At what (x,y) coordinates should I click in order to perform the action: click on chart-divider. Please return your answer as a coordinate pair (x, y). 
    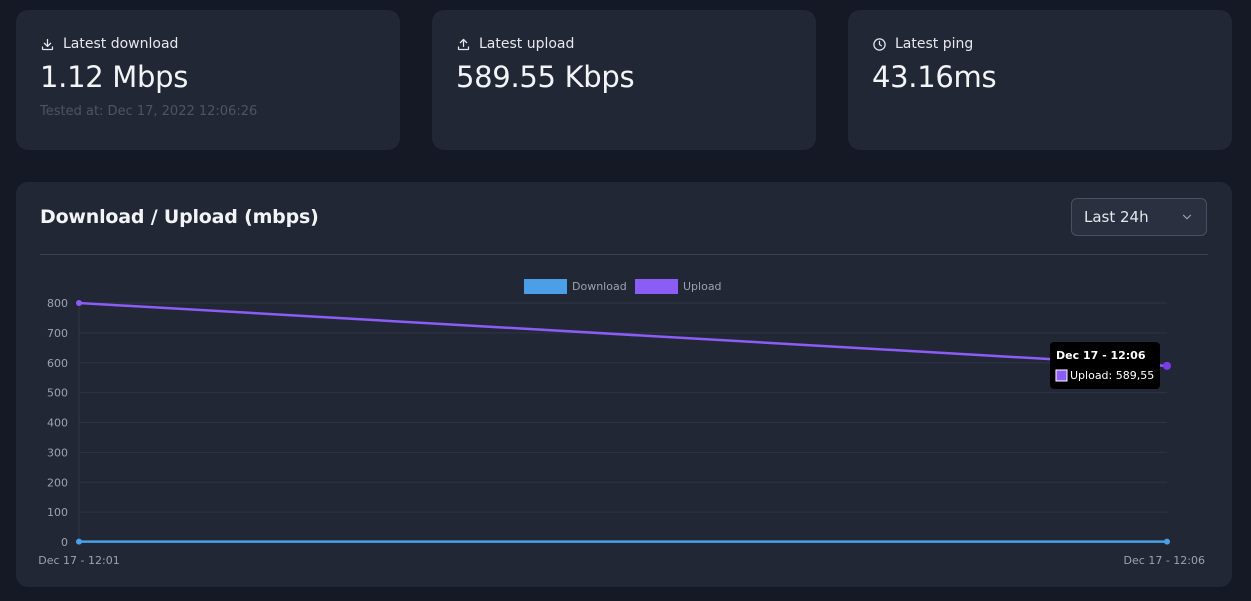
    Looking at the image, I should click on (624, 254).